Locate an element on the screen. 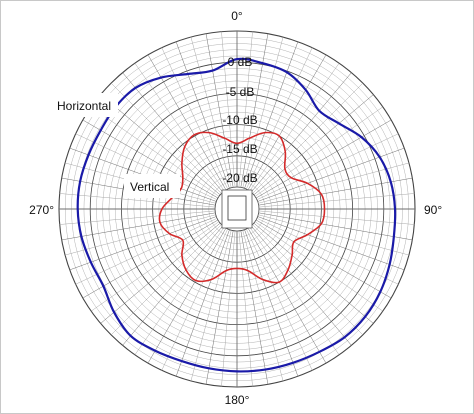 This screenshot has height=414, width=474. center-mic-body is located at coordinates (237, 208).